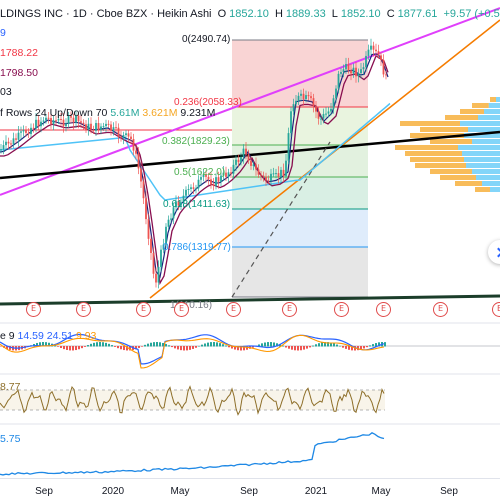 This screenshot has height=500, width=500. Describe the element at coordinates (198, 113) in the screenshot. I see `vp-total: 9.231M` at that location.